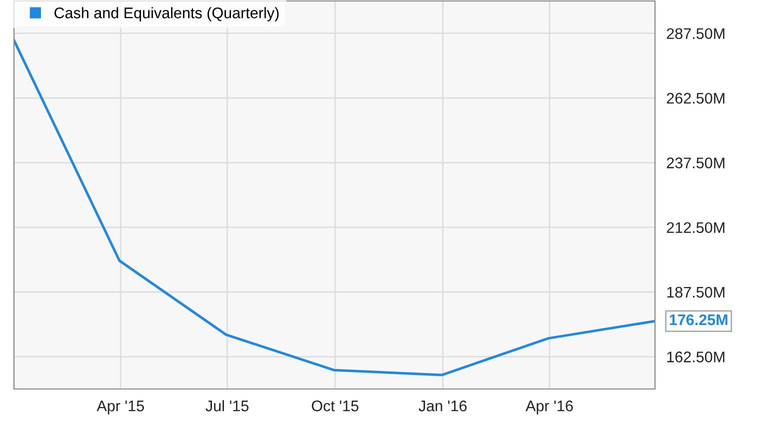 The height and width of the screenshot is (432, 764). Describe the element at coordinates (335, 406) in the screenshot. I see `x-tick-label: Oct '15` at that location.